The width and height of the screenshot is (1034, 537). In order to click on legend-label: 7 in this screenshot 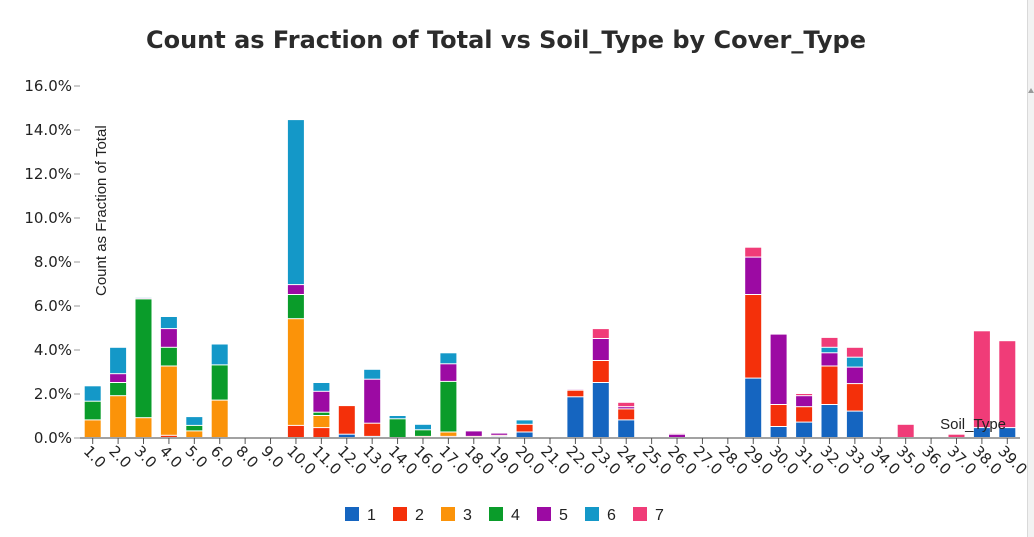, I will do `click(659, 515)`.